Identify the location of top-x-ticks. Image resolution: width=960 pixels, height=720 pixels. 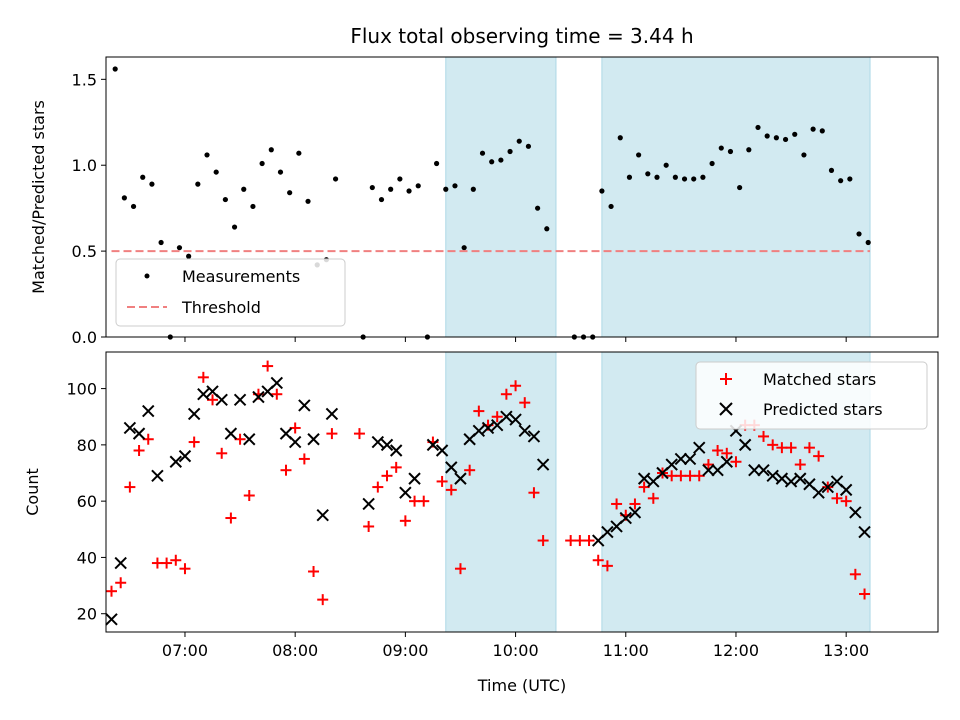
(515, 339).